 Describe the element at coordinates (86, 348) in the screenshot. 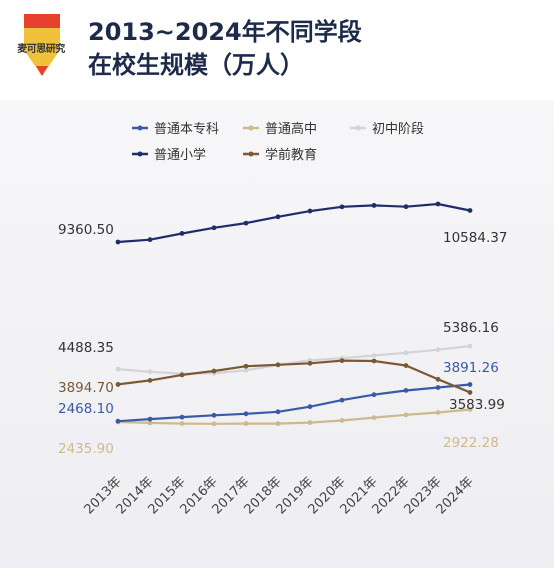

I see `data-label: 4488.35` at that location.